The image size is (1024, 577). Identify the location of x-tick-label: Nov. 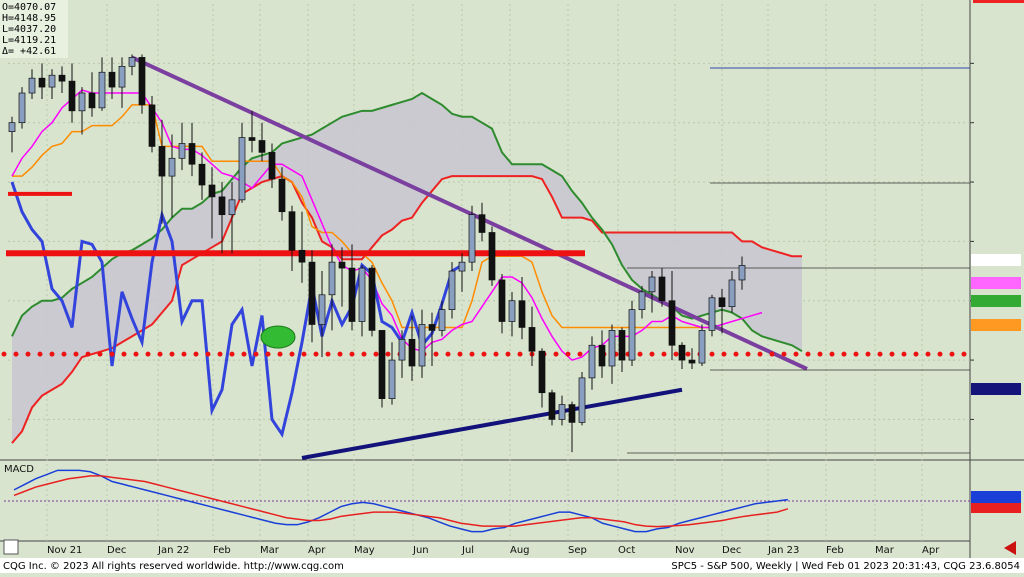
(685, 550).